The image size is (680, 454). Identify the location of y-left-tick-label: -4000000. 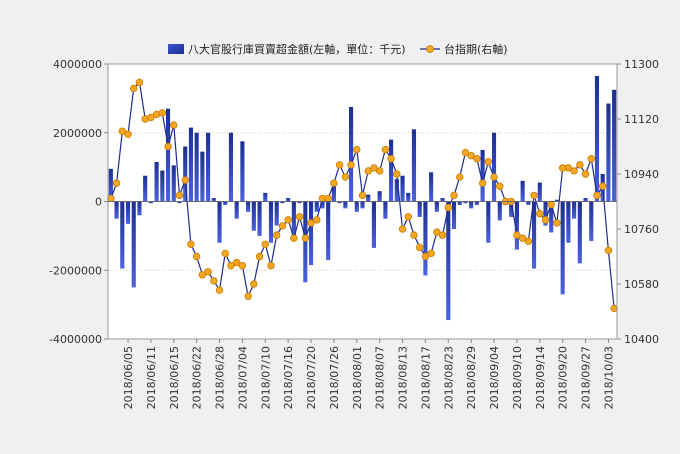
(75, 339).